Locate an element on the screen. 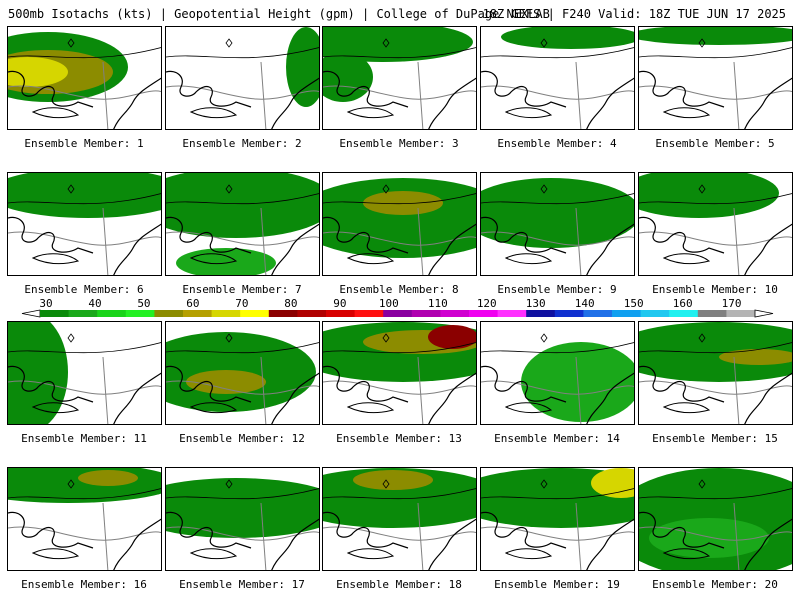 This screenshot has width=800, height=600. colorbar-tick-label: 120 is located at coordinates (486, 303).